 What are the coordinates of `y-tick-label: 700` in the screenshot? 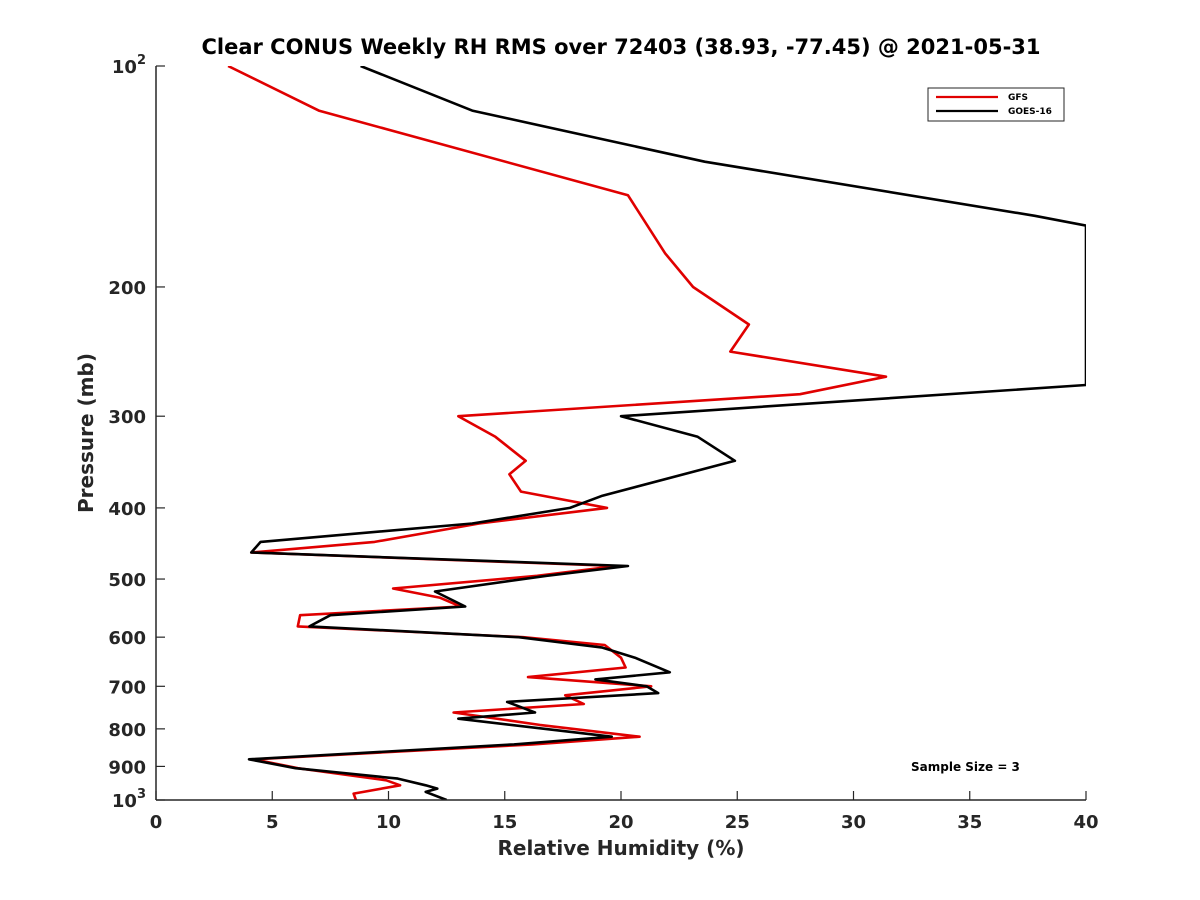 It's located at (127, 687).